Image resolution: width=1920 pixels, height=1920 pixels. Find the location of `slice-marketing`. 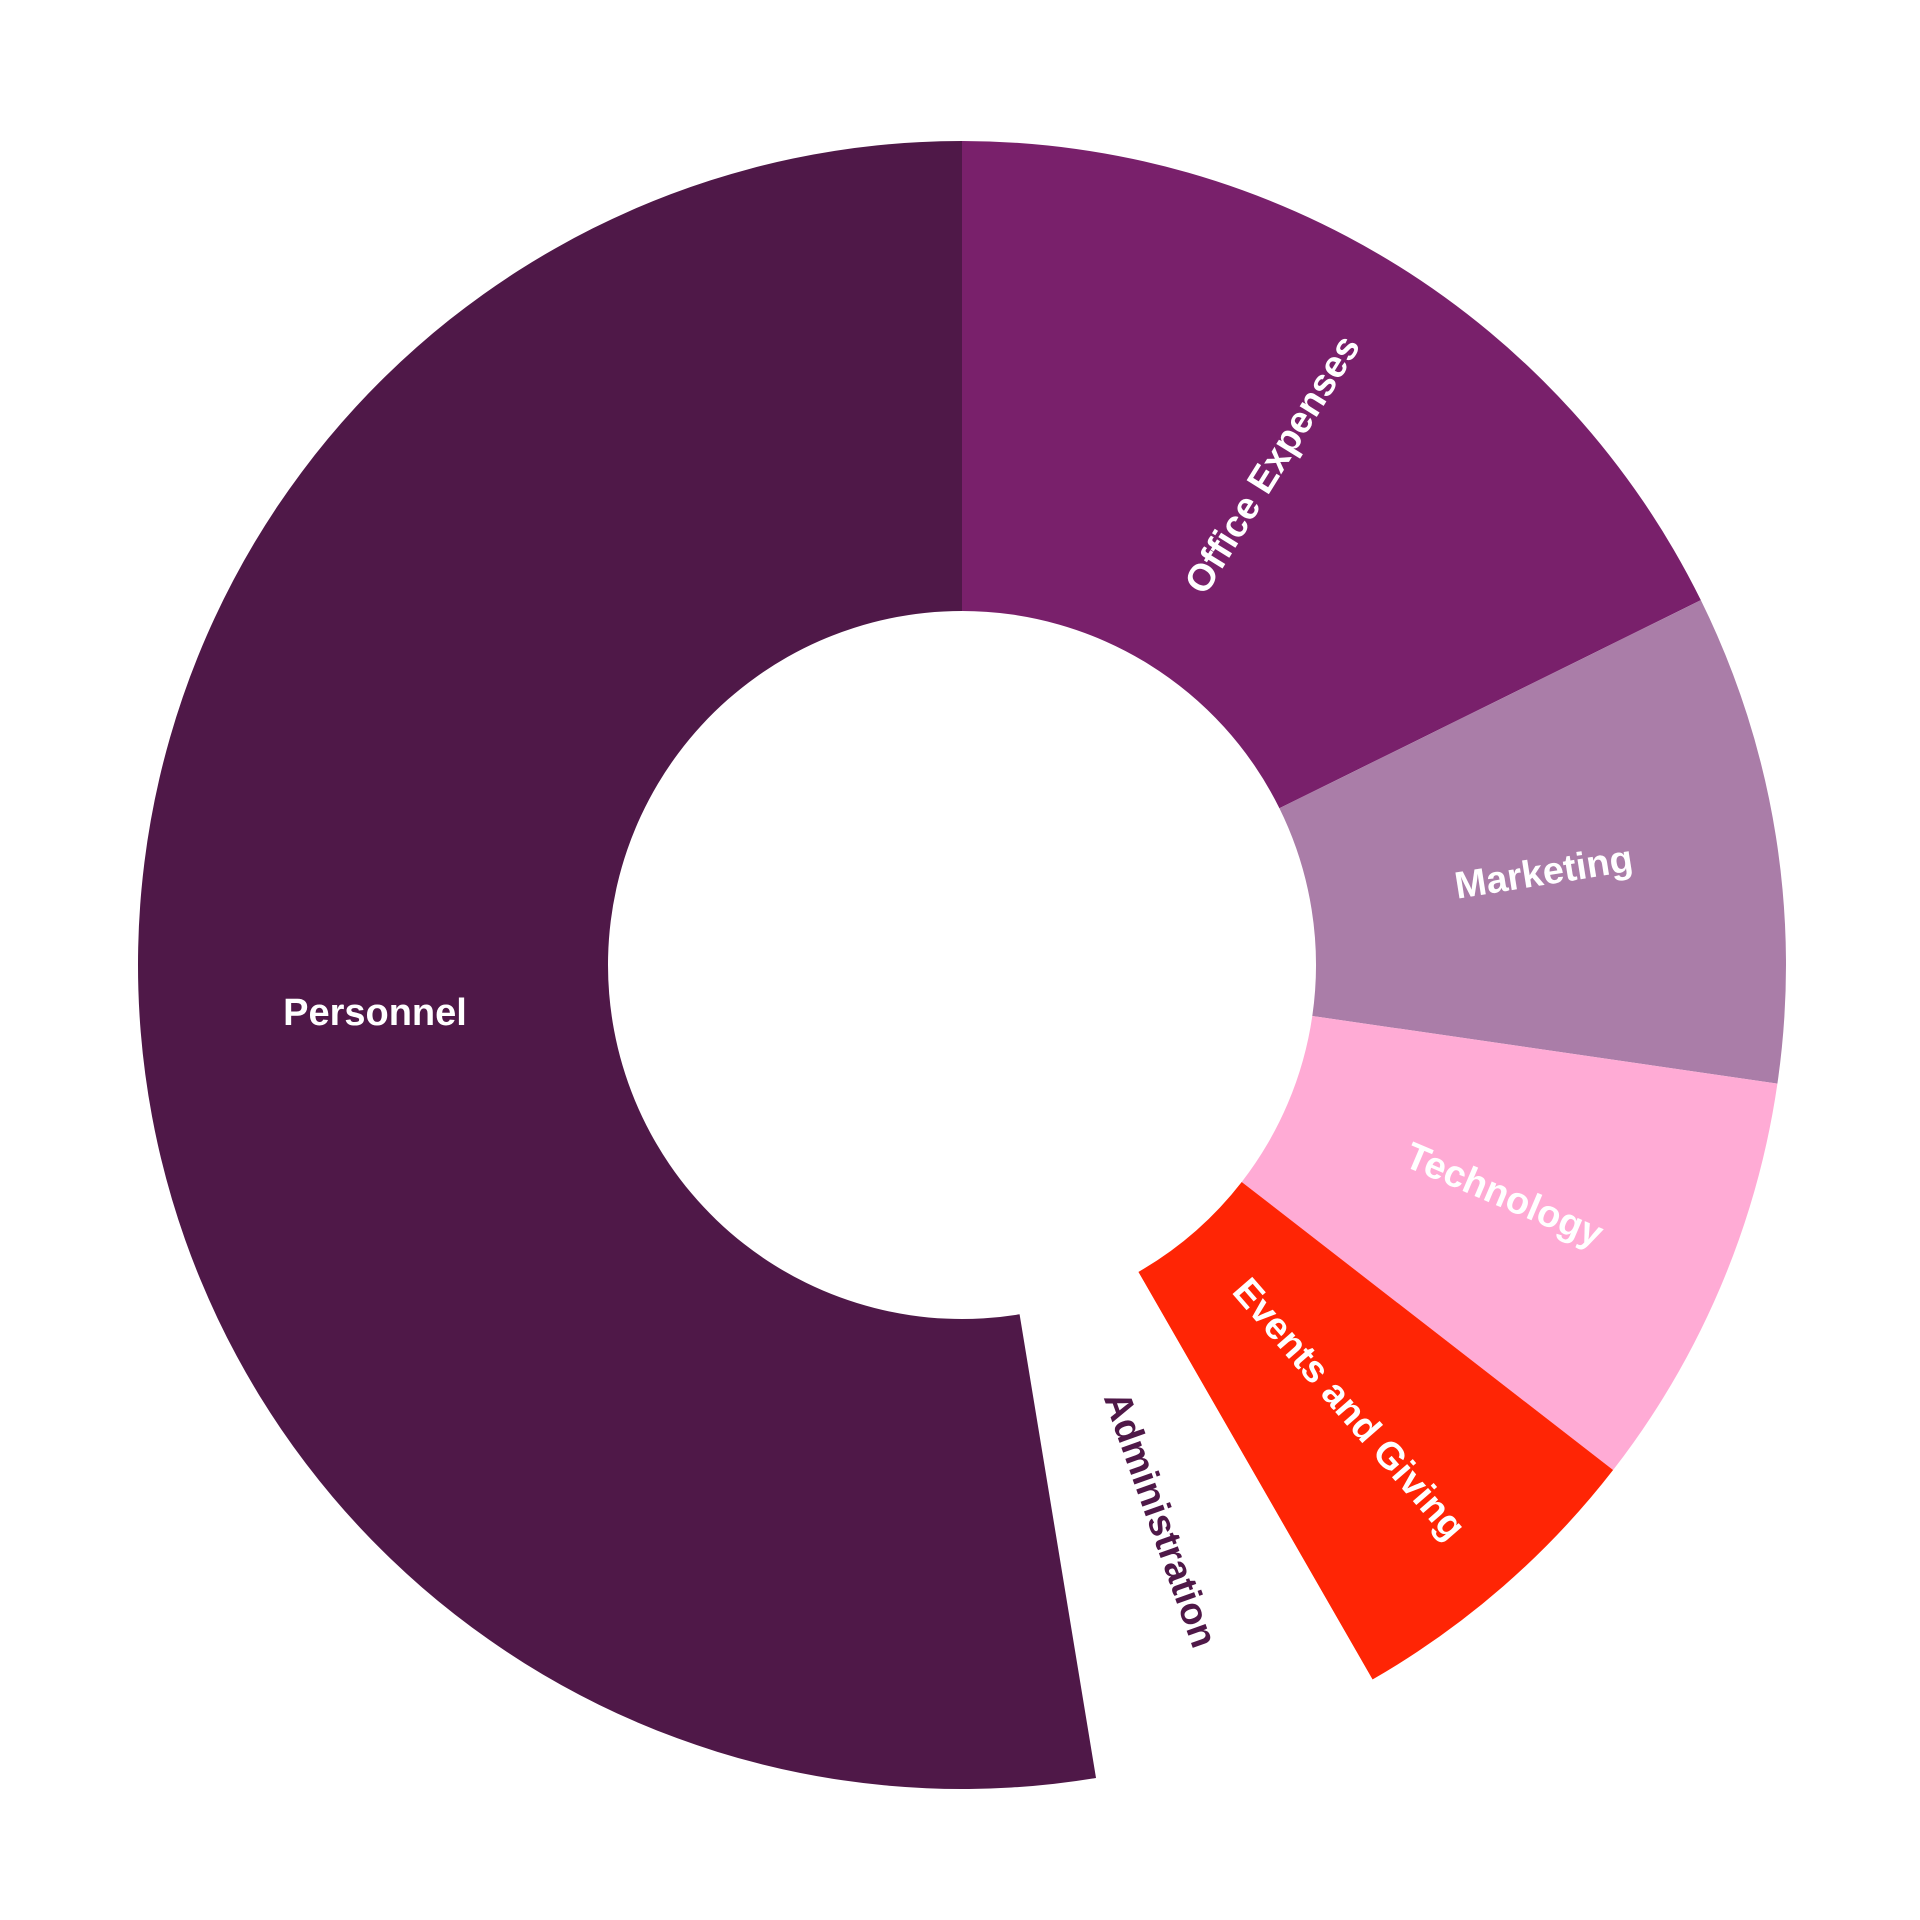

slice-marketing is located at coordinates (1532, 842).